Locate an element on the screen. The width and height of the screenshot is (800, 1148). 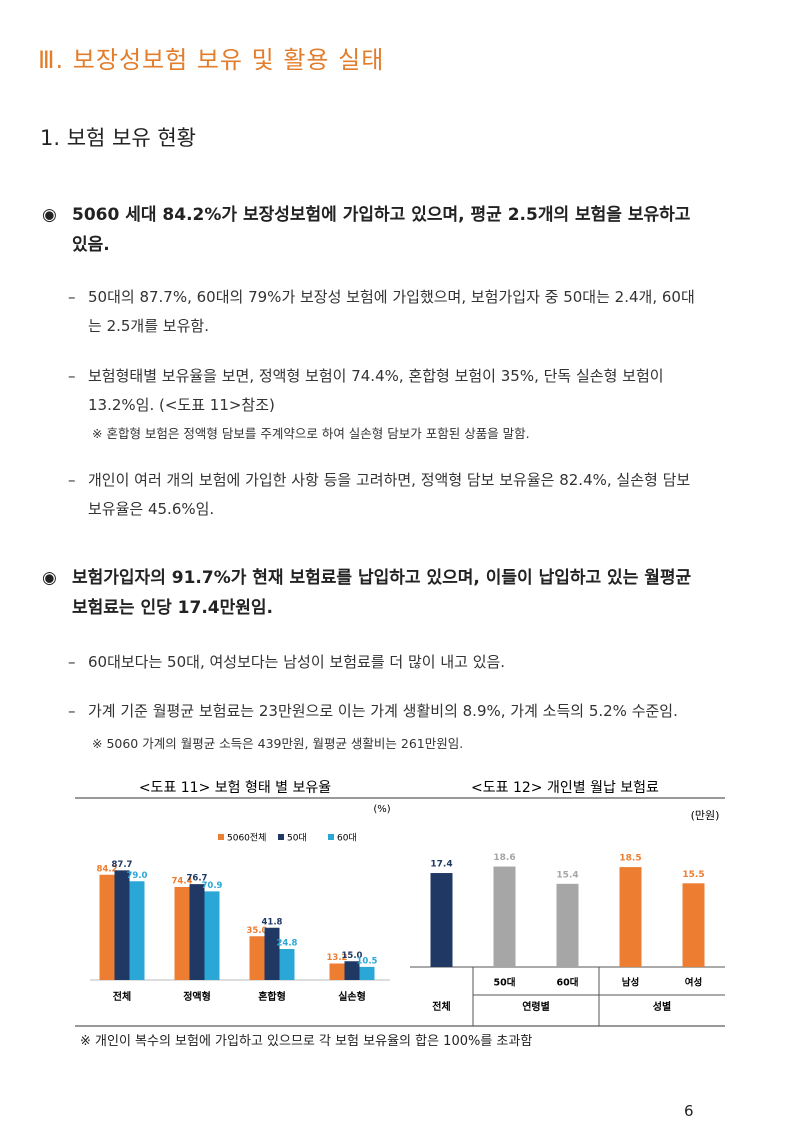
legend-label: 60대 is located at coordinates (347, 838).